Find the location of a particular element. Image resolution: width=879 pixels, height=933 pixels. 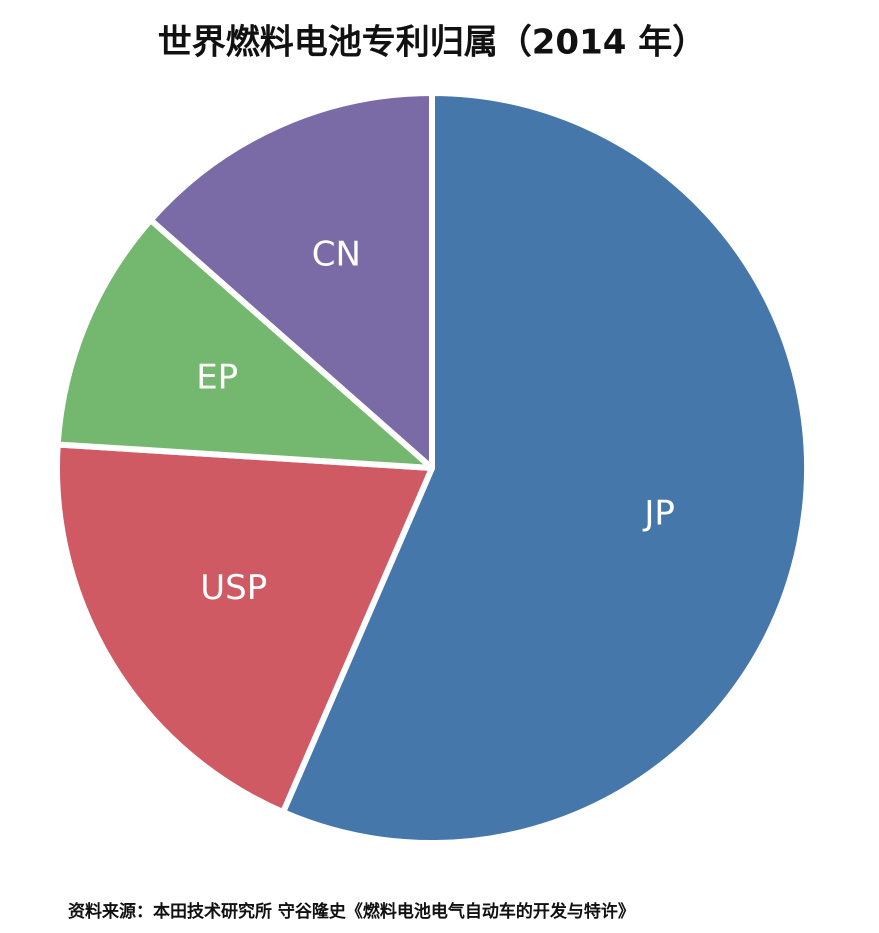

slice-label: CN is located at coordinates (336, 255).